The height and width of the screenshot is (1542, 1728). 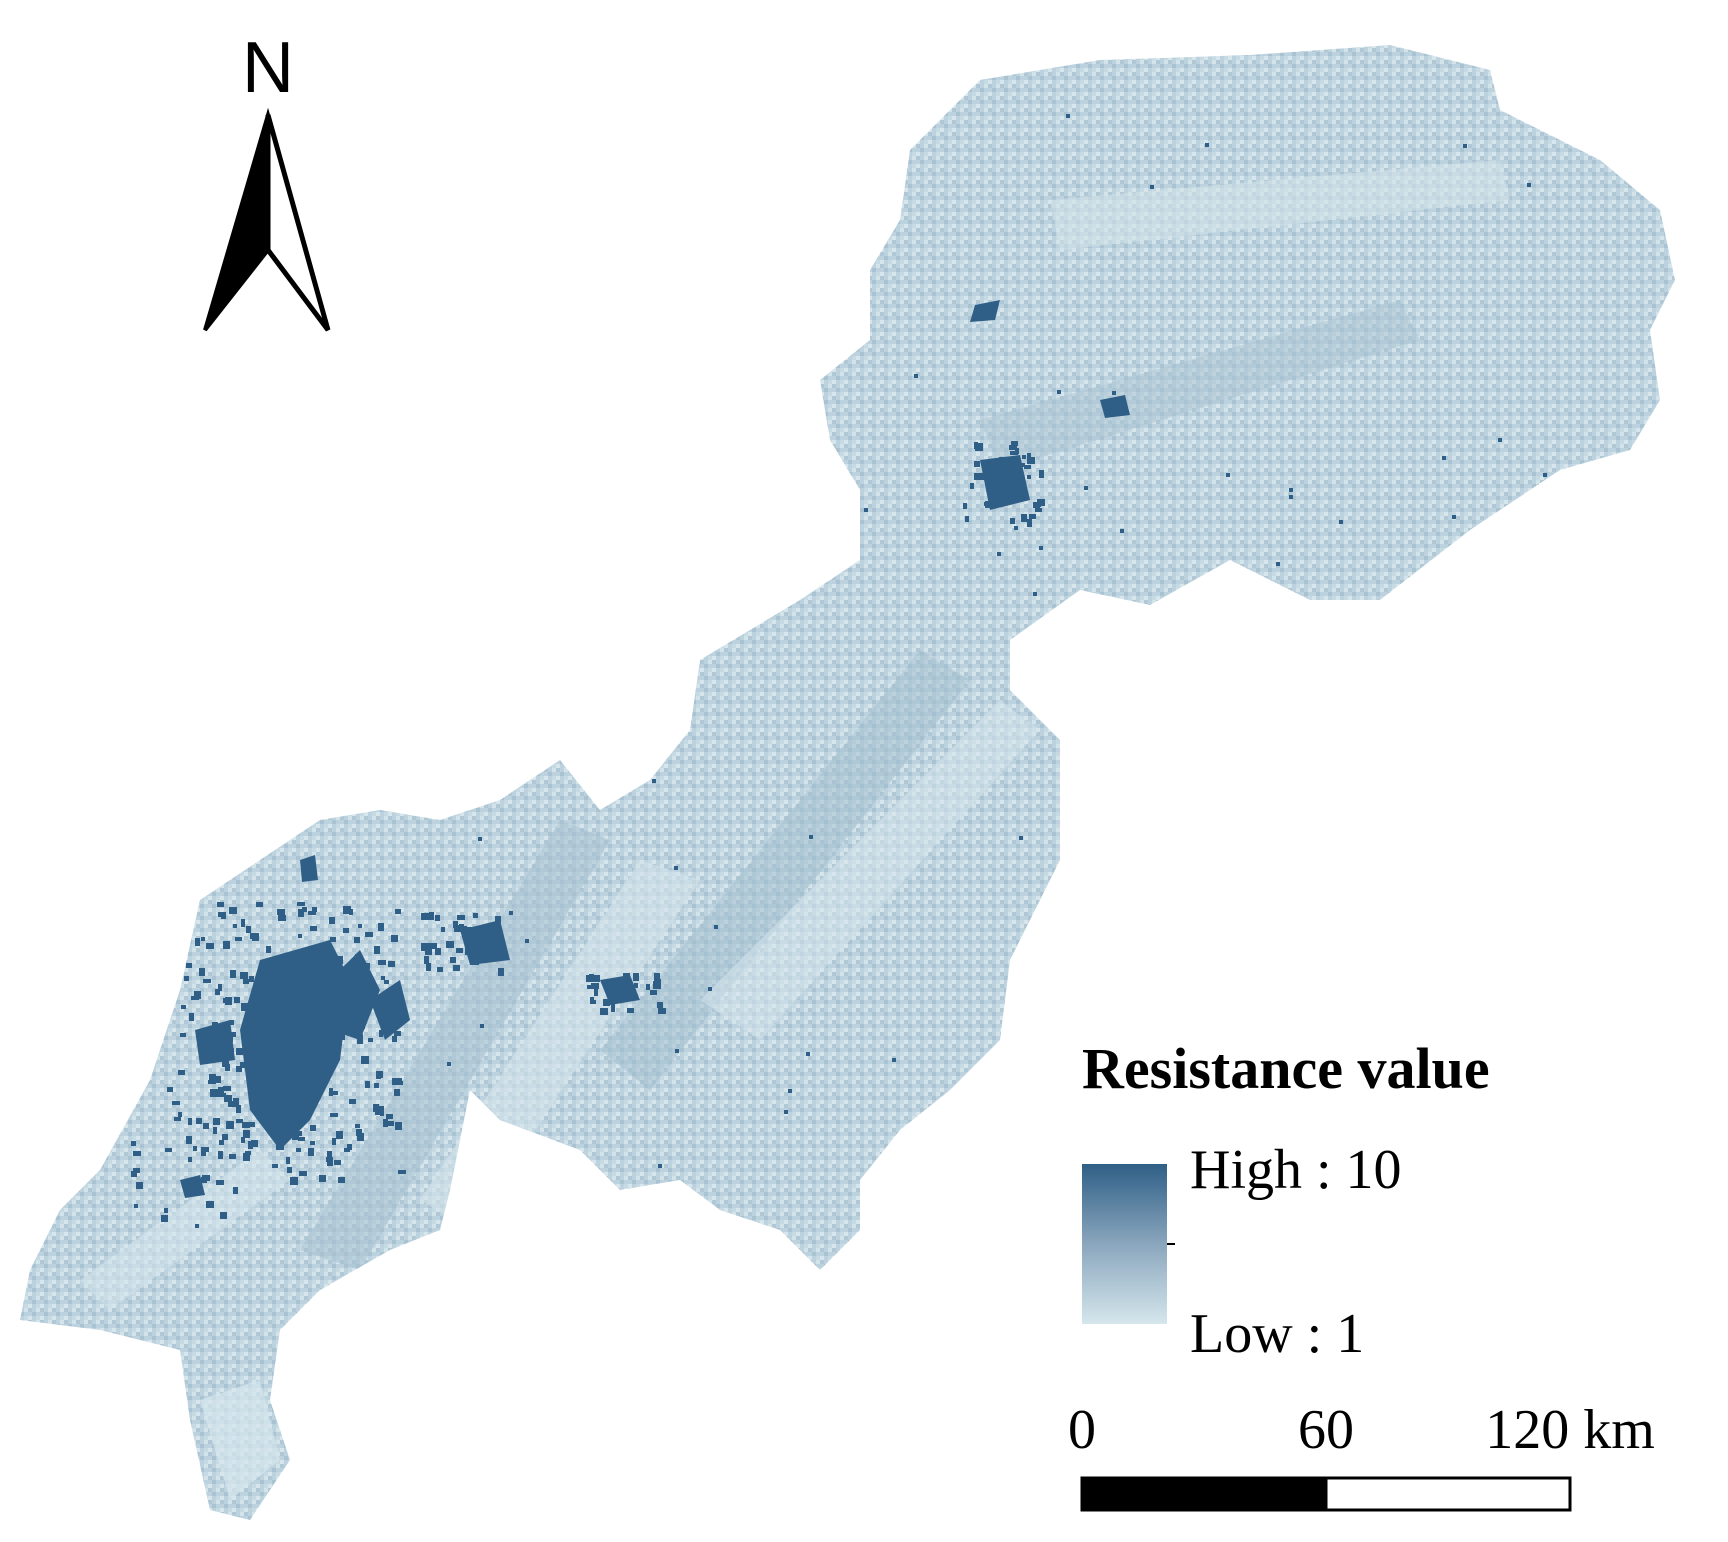 What do you see at coordinates (1124, 1244) in the screenshot?
I see `legend-color-ramp` at bounding box center [1124, 1244].